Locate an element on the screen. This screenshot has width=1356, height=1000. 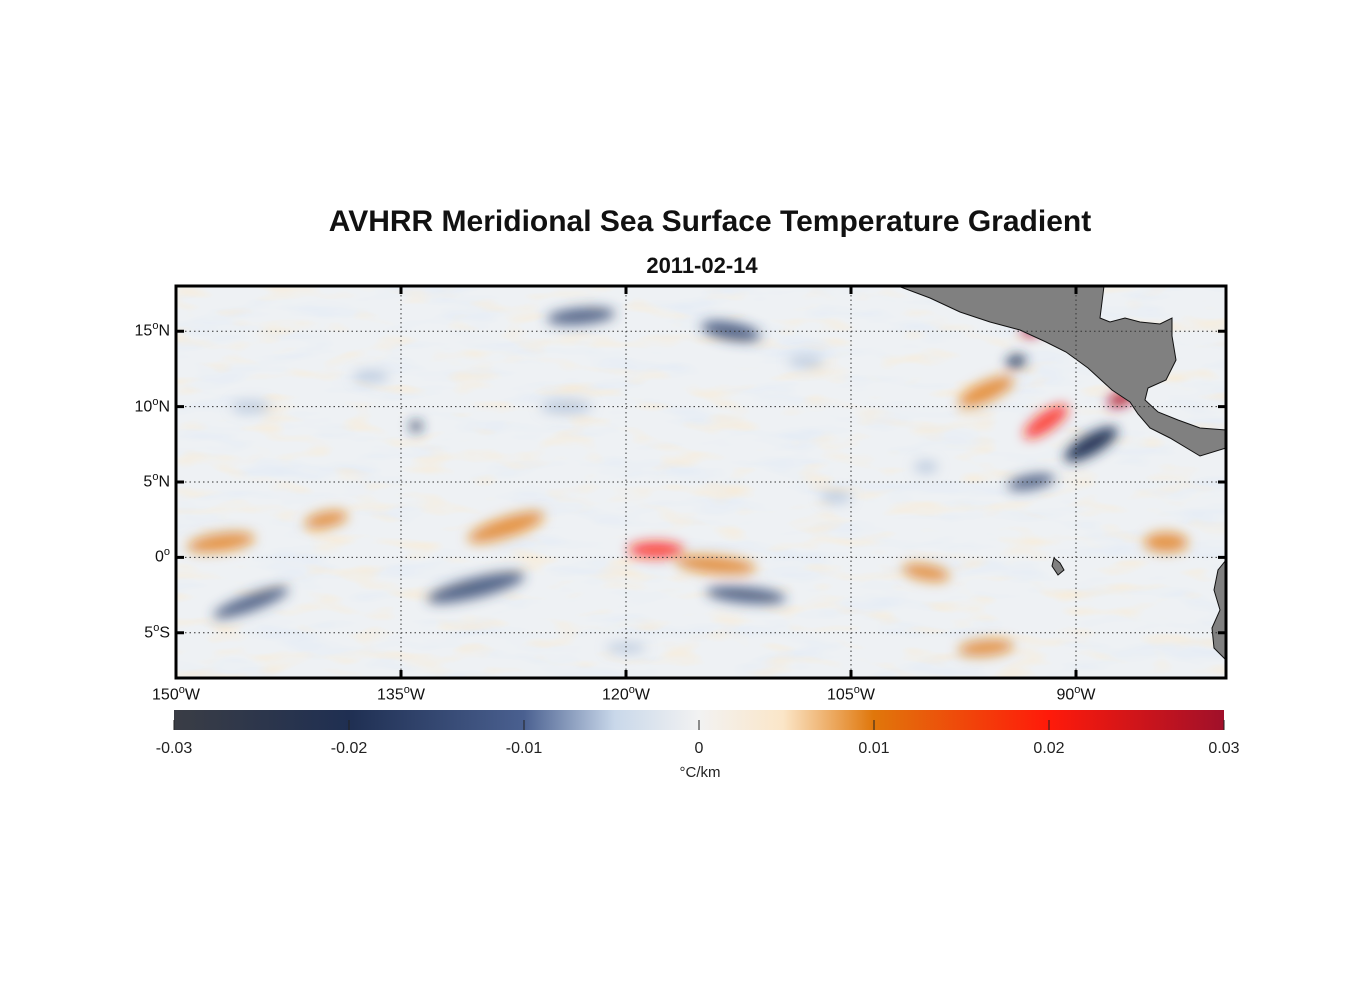
colorbar-tick-label: 0.03 is located at coordinates (1224, 748).